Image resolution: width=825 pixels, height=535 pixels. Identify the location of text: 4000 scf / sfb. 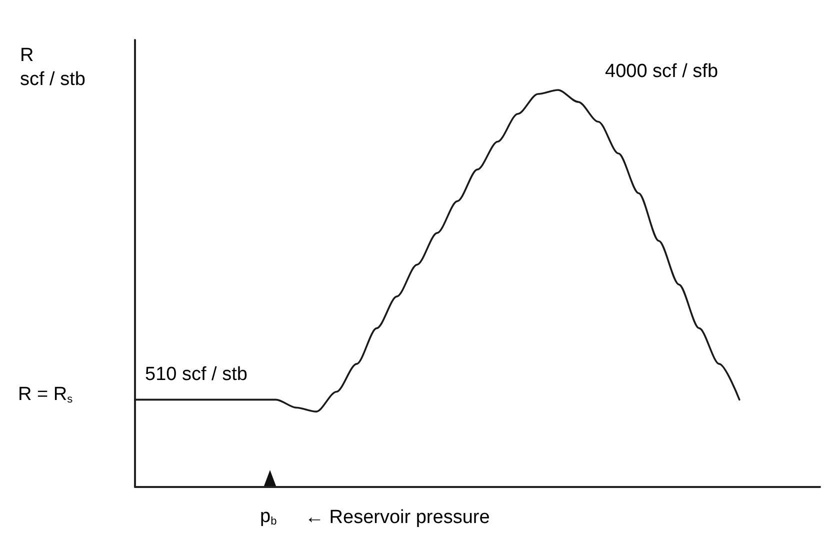
(661, 71).